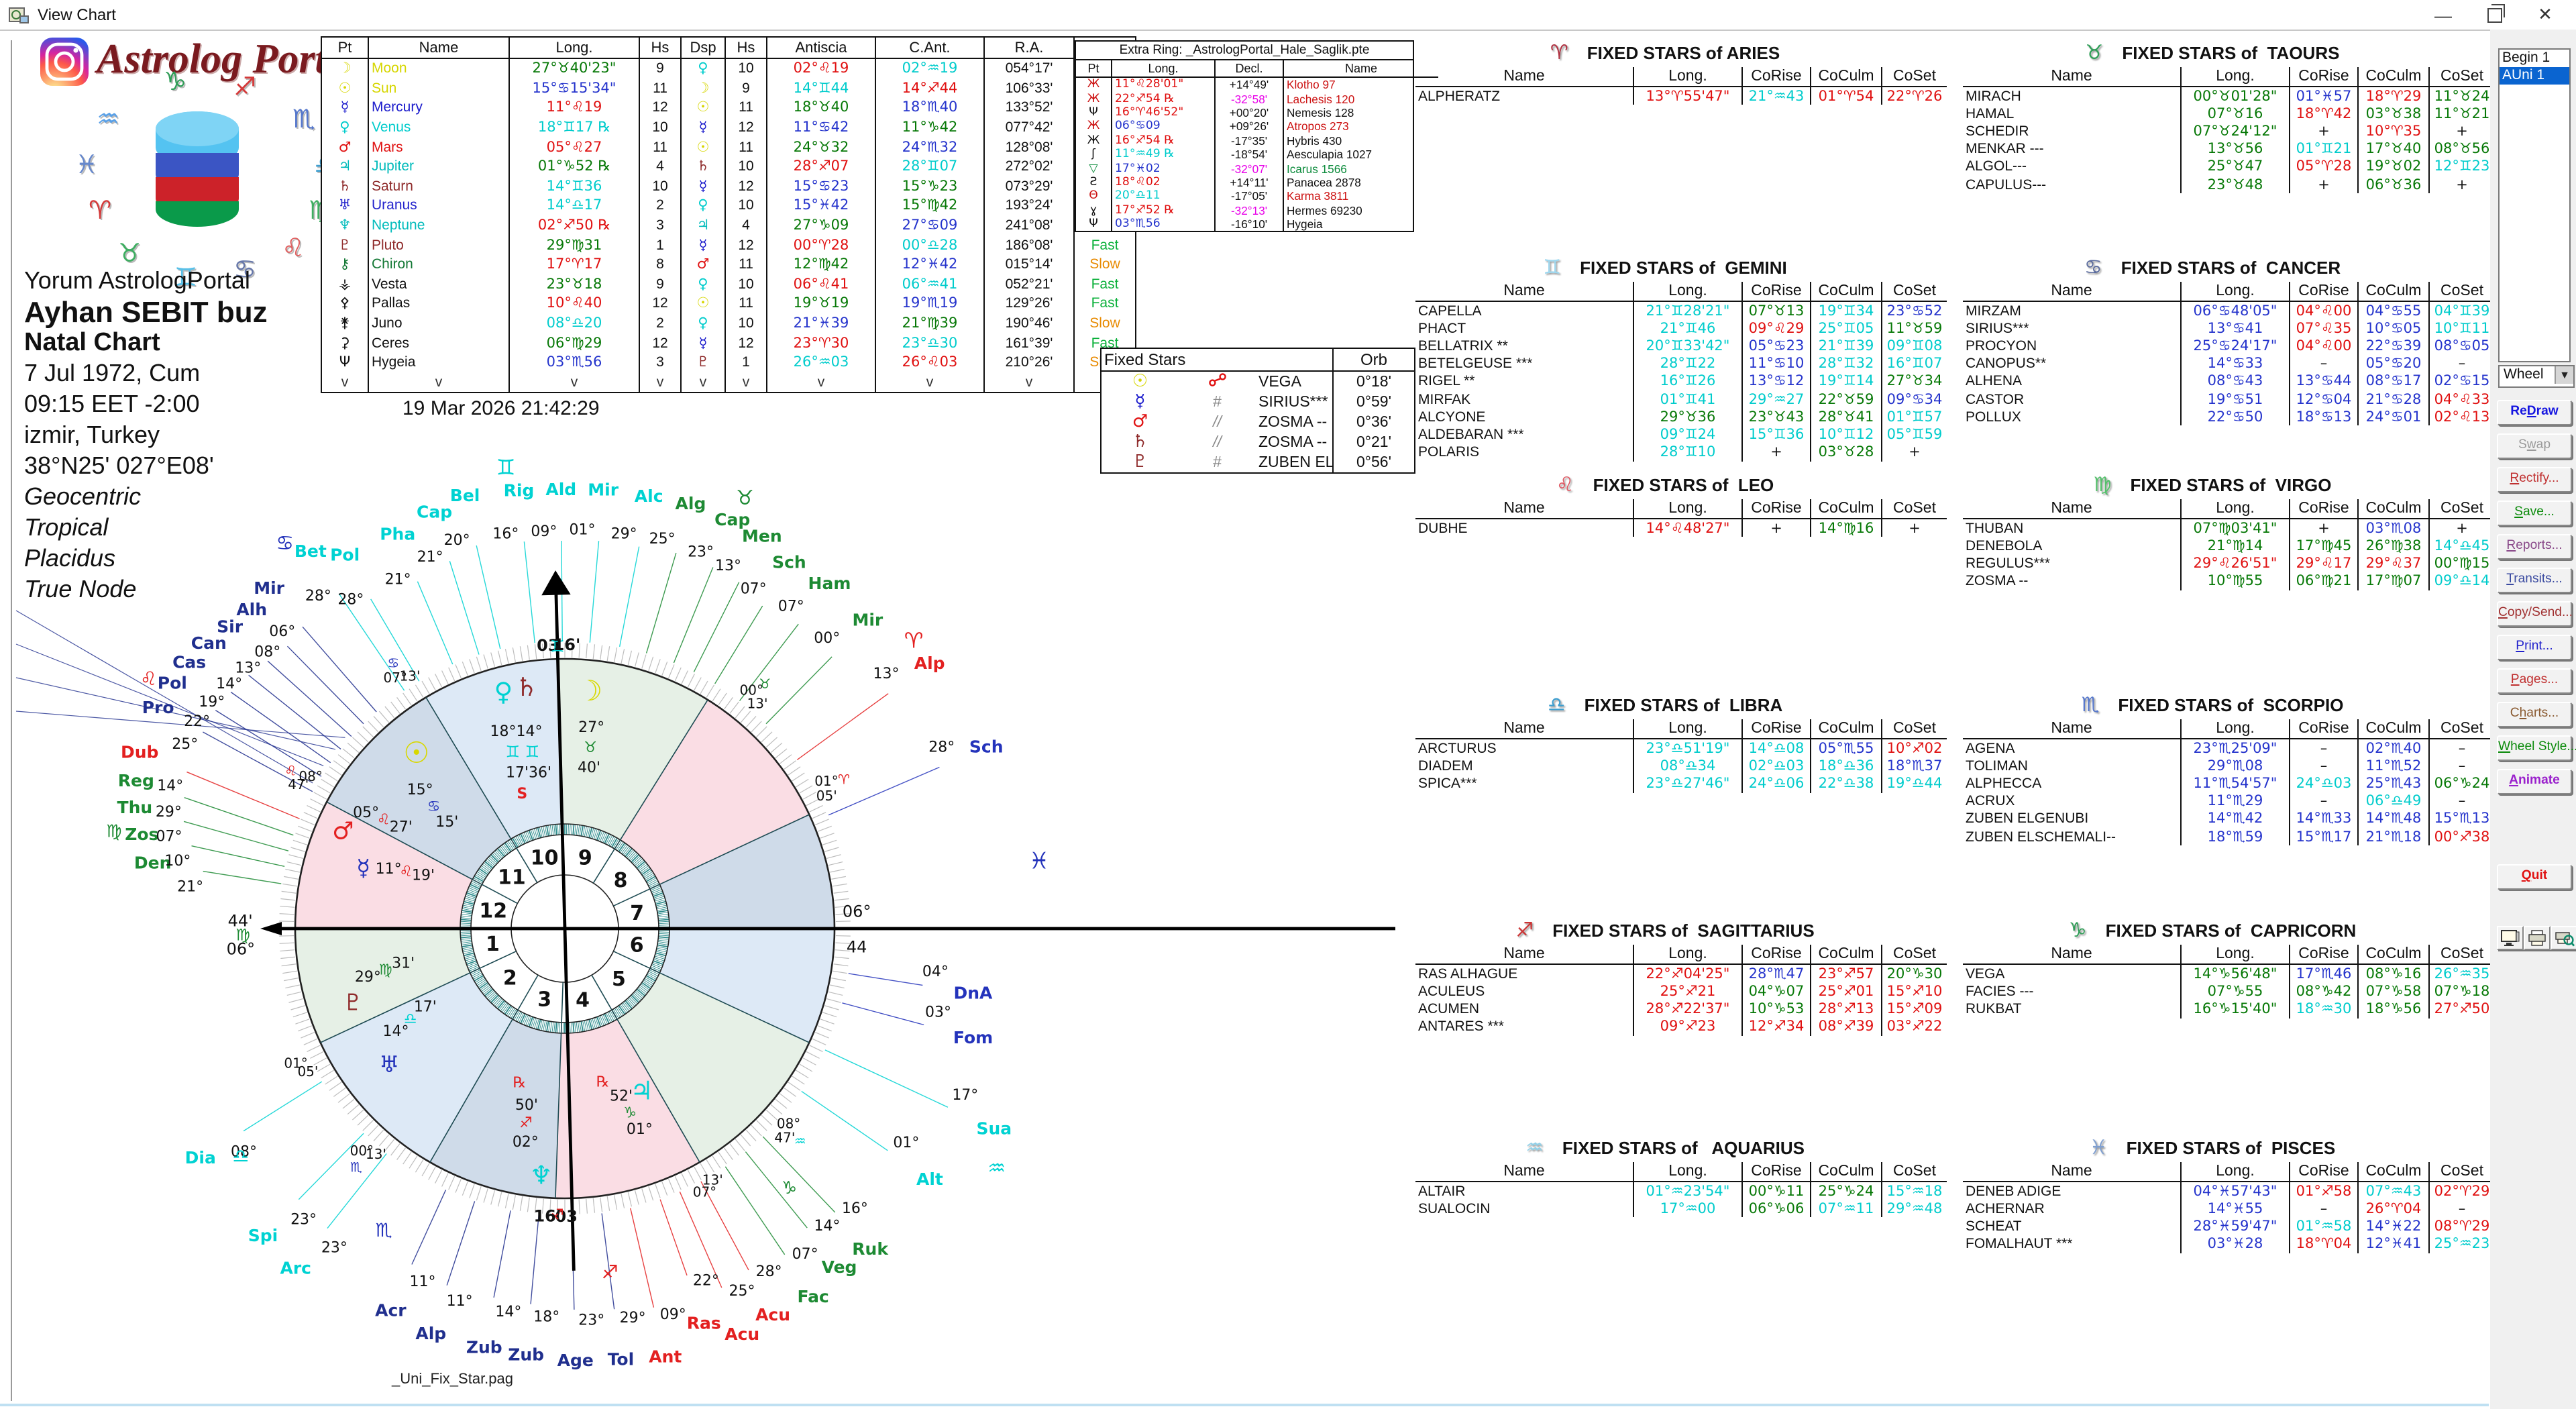 The width and height of the screenshot is (2576, 1409). I want to click on minimize-button: —, so click(2443, 15).